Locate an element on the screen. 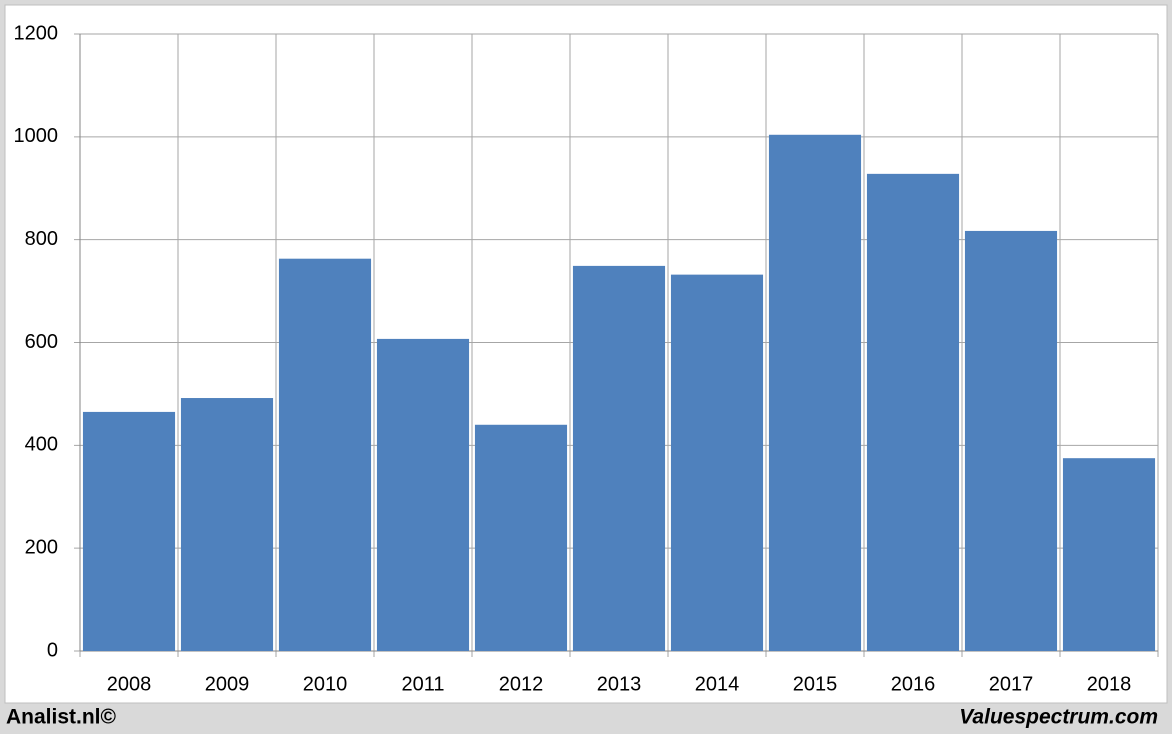  y-tick-label: 0 is located at coordinates (52, 650).